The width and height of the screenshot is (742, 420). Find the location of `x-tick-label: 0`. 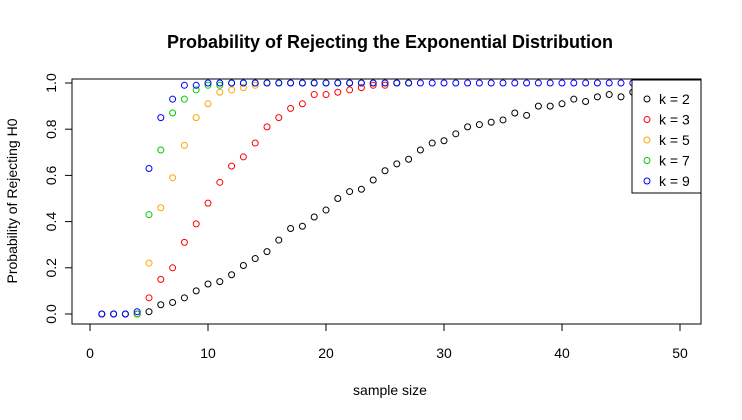

x-tick-label: 0 is located at coordinates (90, 353).